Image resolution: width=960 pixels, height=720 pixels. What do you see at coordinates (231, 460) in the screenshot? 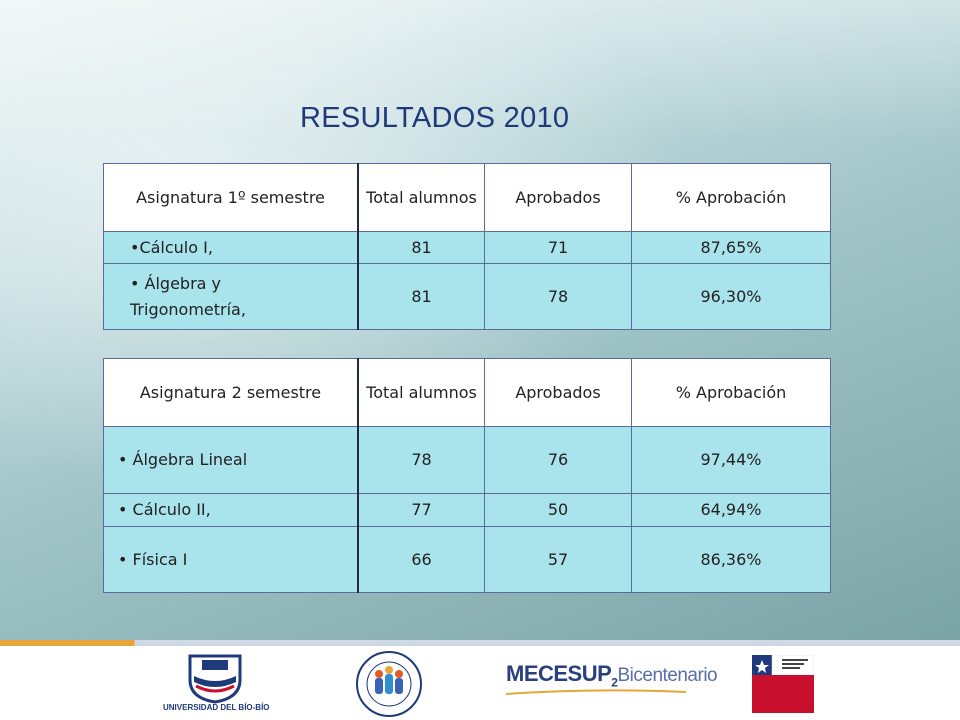
I see `cell-subject: • Álgebra Lineal` at bounding box center [231, 460].